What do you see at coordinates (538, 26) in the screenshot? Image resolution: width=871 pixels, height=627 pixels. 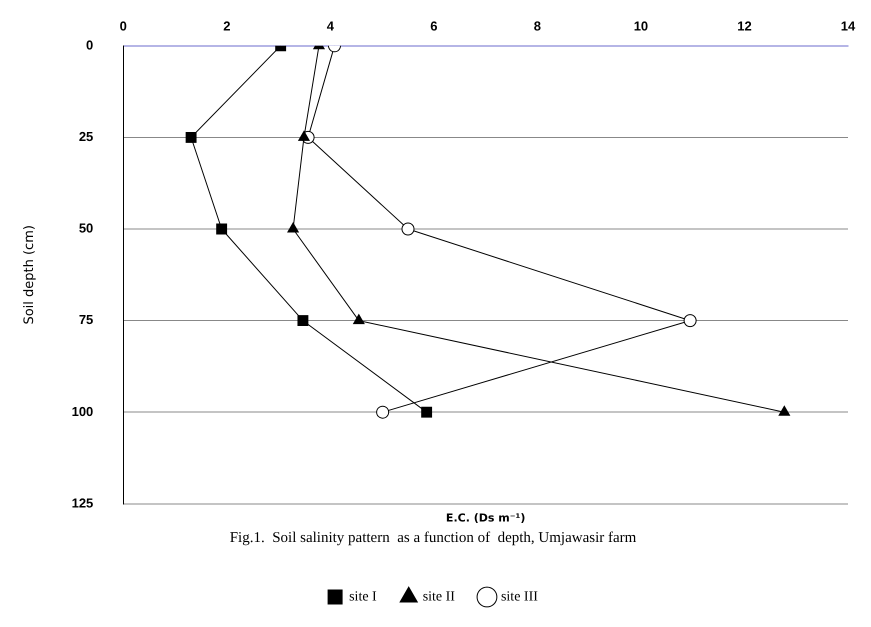 I see `x-tick-label: 8` at bounding box center [538, 26].